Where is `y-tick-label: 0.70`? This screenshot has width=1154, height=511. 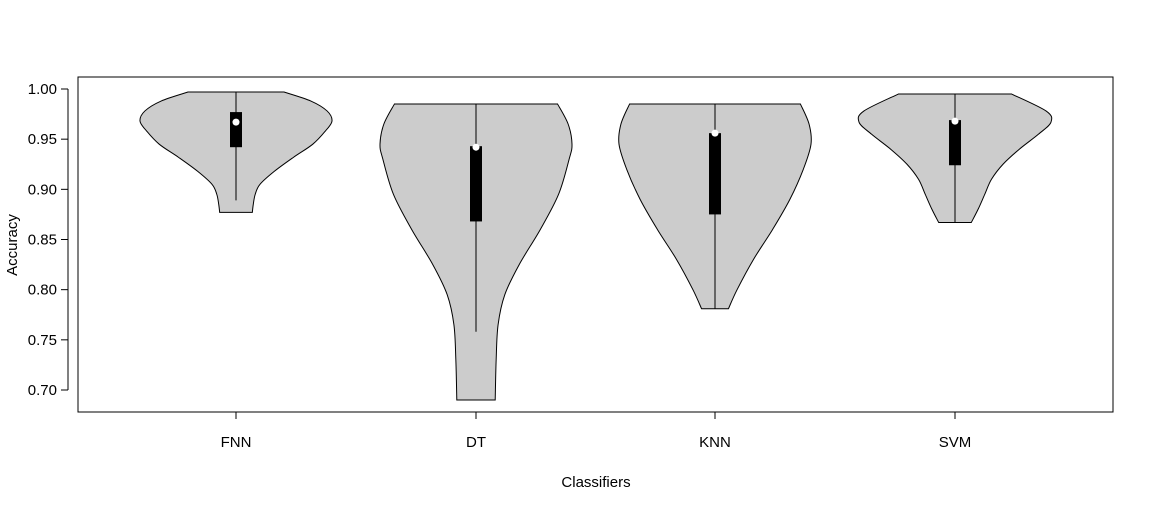 y-tick-label: 0.70 is located at coordinates (42, 390).